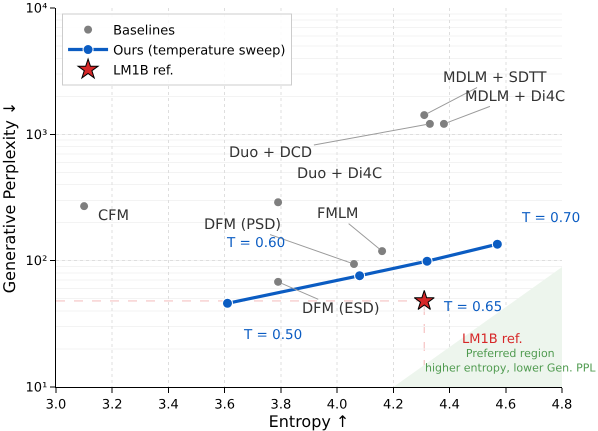 The width and height of the screenshot is (598, 431). I want to click on annotation: Duo + DCD, so click(270, 153).